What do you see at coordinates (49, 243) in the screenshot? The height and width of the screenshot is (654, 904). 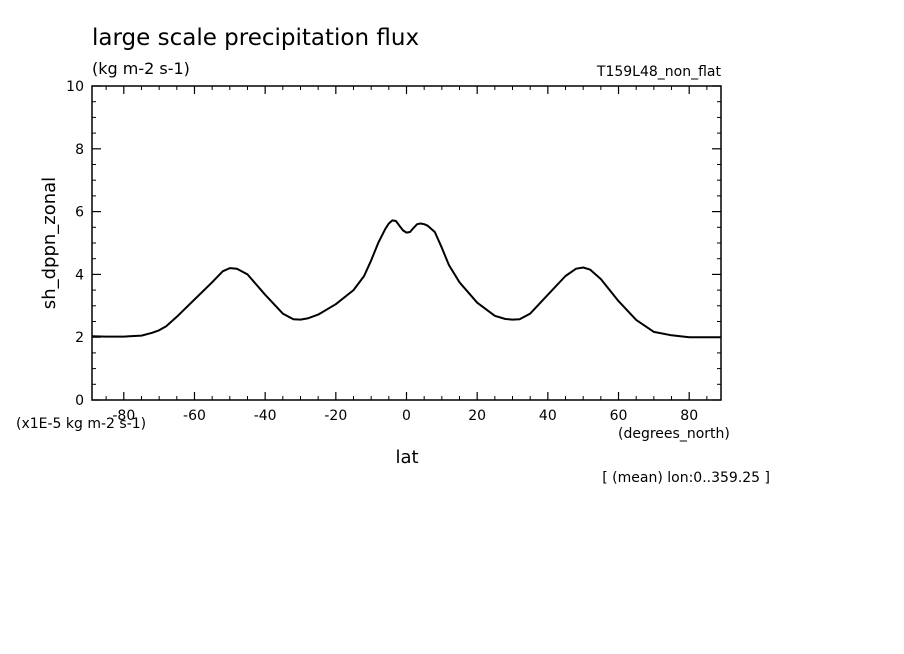 I see `y-axis-label: sh_dppn_zonal` at bounding box center [49, 243].